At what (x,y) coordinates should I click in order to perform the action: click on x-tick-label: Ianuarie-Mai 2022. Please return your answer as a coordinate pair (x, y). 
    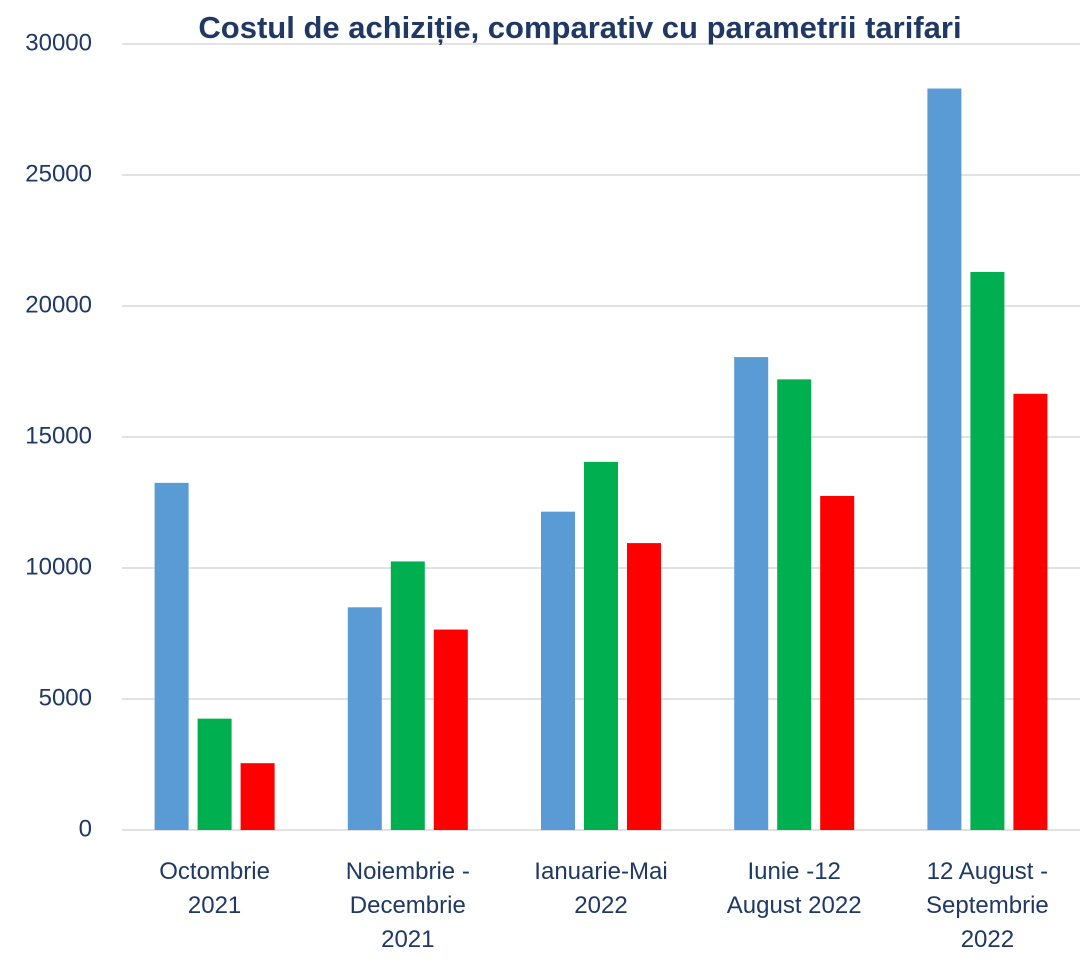
    Looking at the image, I should click on (601, 888).